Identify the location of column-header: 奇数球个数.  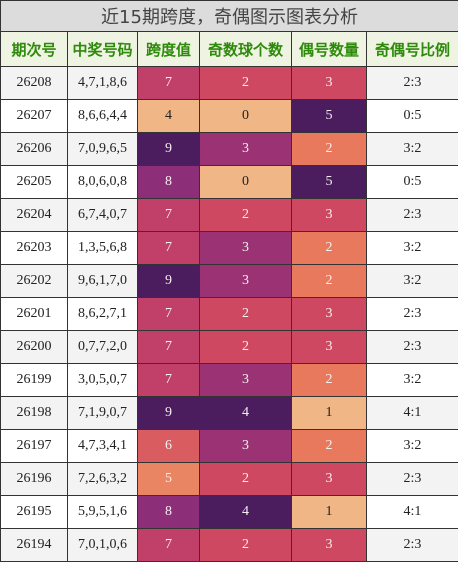
(245, 49).